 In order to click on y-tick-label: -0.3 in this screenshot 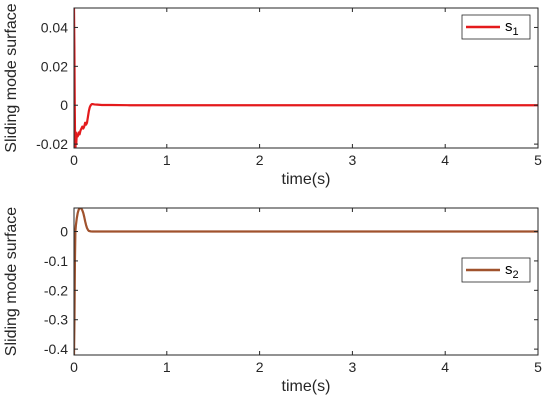, I will do `click(56, 320)`.